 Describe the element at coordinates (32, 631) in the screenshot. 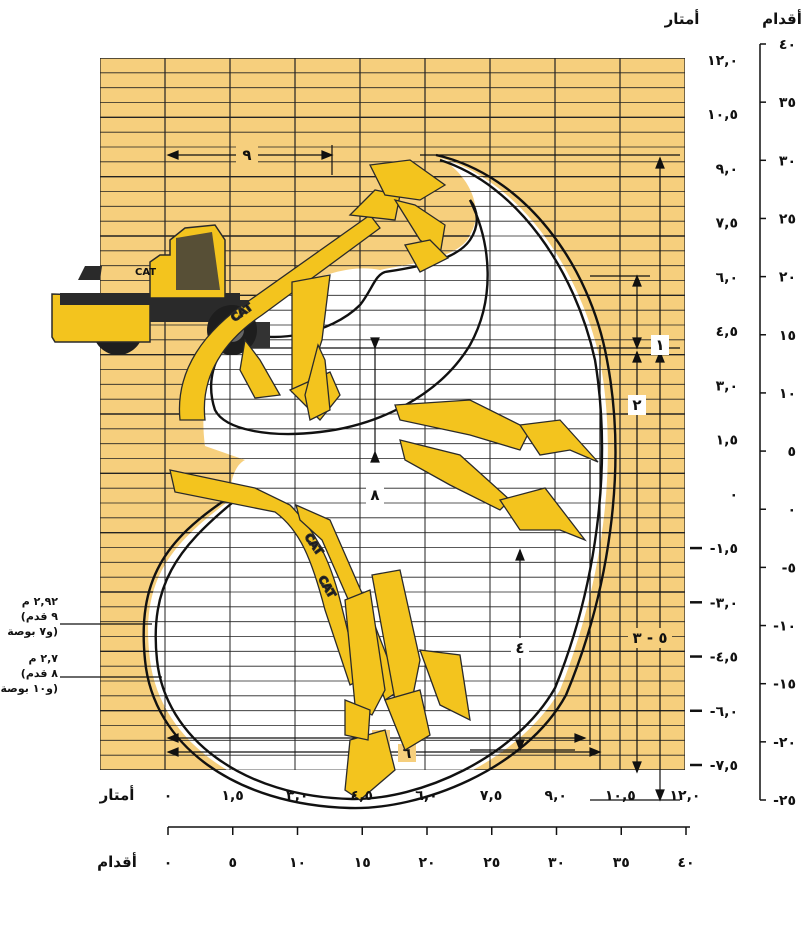

I see `long-stick-note-3: و٧ بوصة)` at that location.